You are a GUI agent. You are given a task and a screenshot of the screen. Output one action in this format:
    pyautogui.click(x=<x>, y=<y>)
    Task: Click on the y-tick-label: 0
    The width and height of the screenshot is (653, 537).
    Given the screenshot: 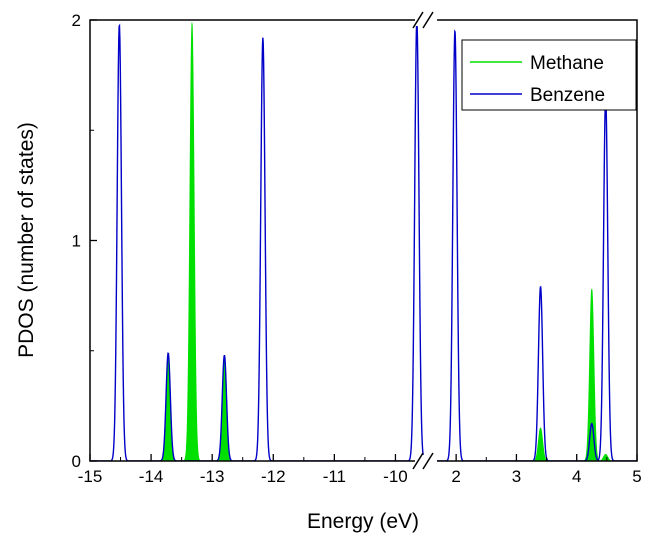 What is the action you would take?
    pyautogui.click(x=76, y=461)
    